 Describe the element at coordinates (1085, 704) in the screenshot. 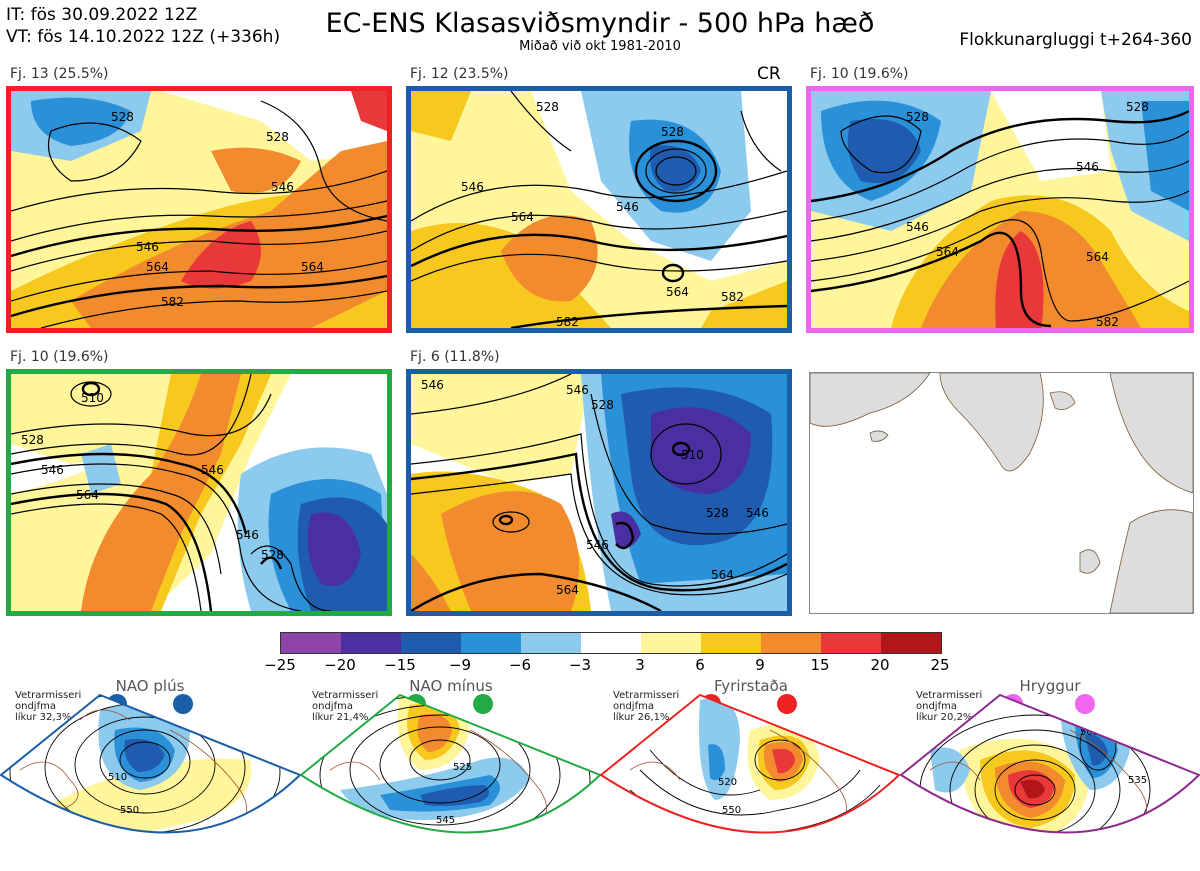

I see `regime-4-dot` at that location.